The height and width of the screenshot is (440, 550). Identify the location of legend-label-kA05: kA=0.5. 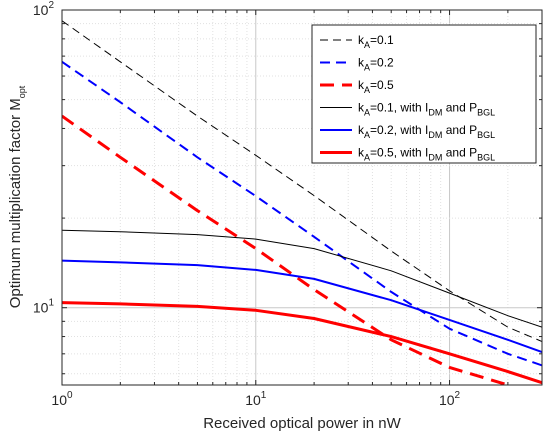
(376, 86).